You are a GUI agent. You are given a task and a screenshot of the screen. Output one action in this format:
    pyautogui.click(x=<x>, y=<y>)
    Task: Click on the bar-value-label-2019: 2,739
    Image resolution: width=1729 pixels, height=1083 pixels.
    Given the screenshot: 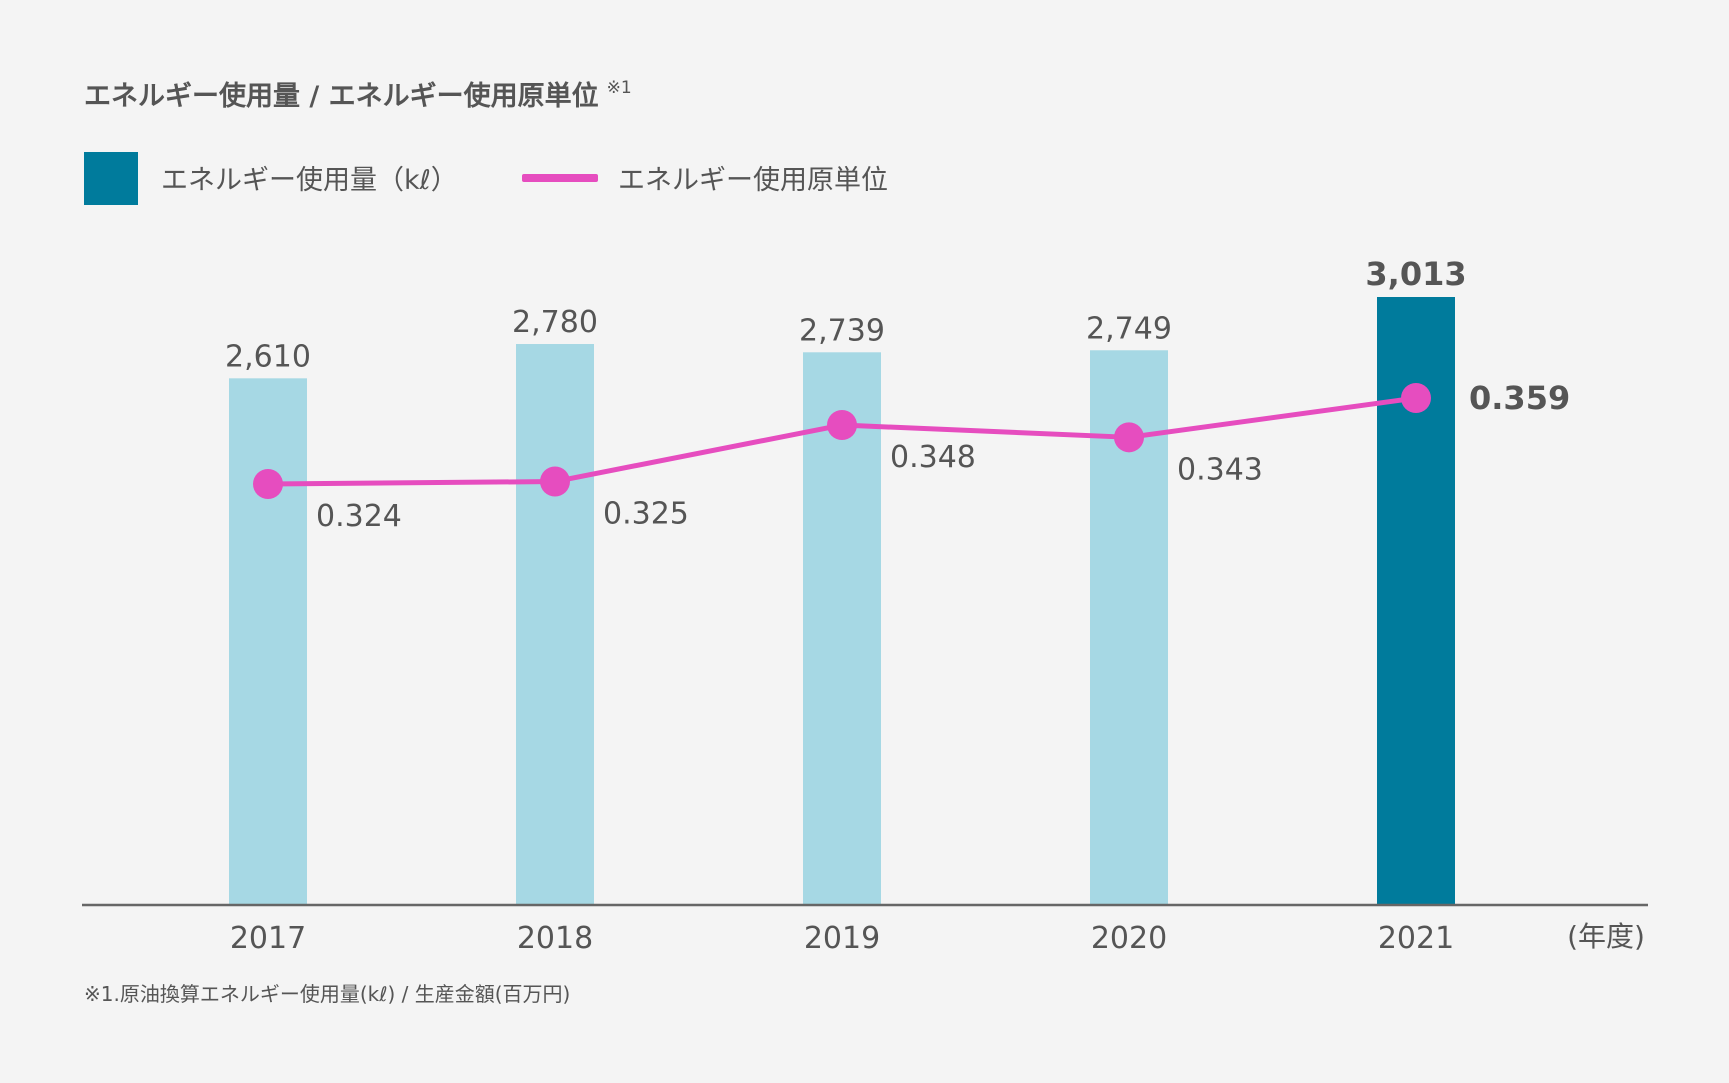 What is the action you would take?
    pyautogui.click(x=842, y=330)
    